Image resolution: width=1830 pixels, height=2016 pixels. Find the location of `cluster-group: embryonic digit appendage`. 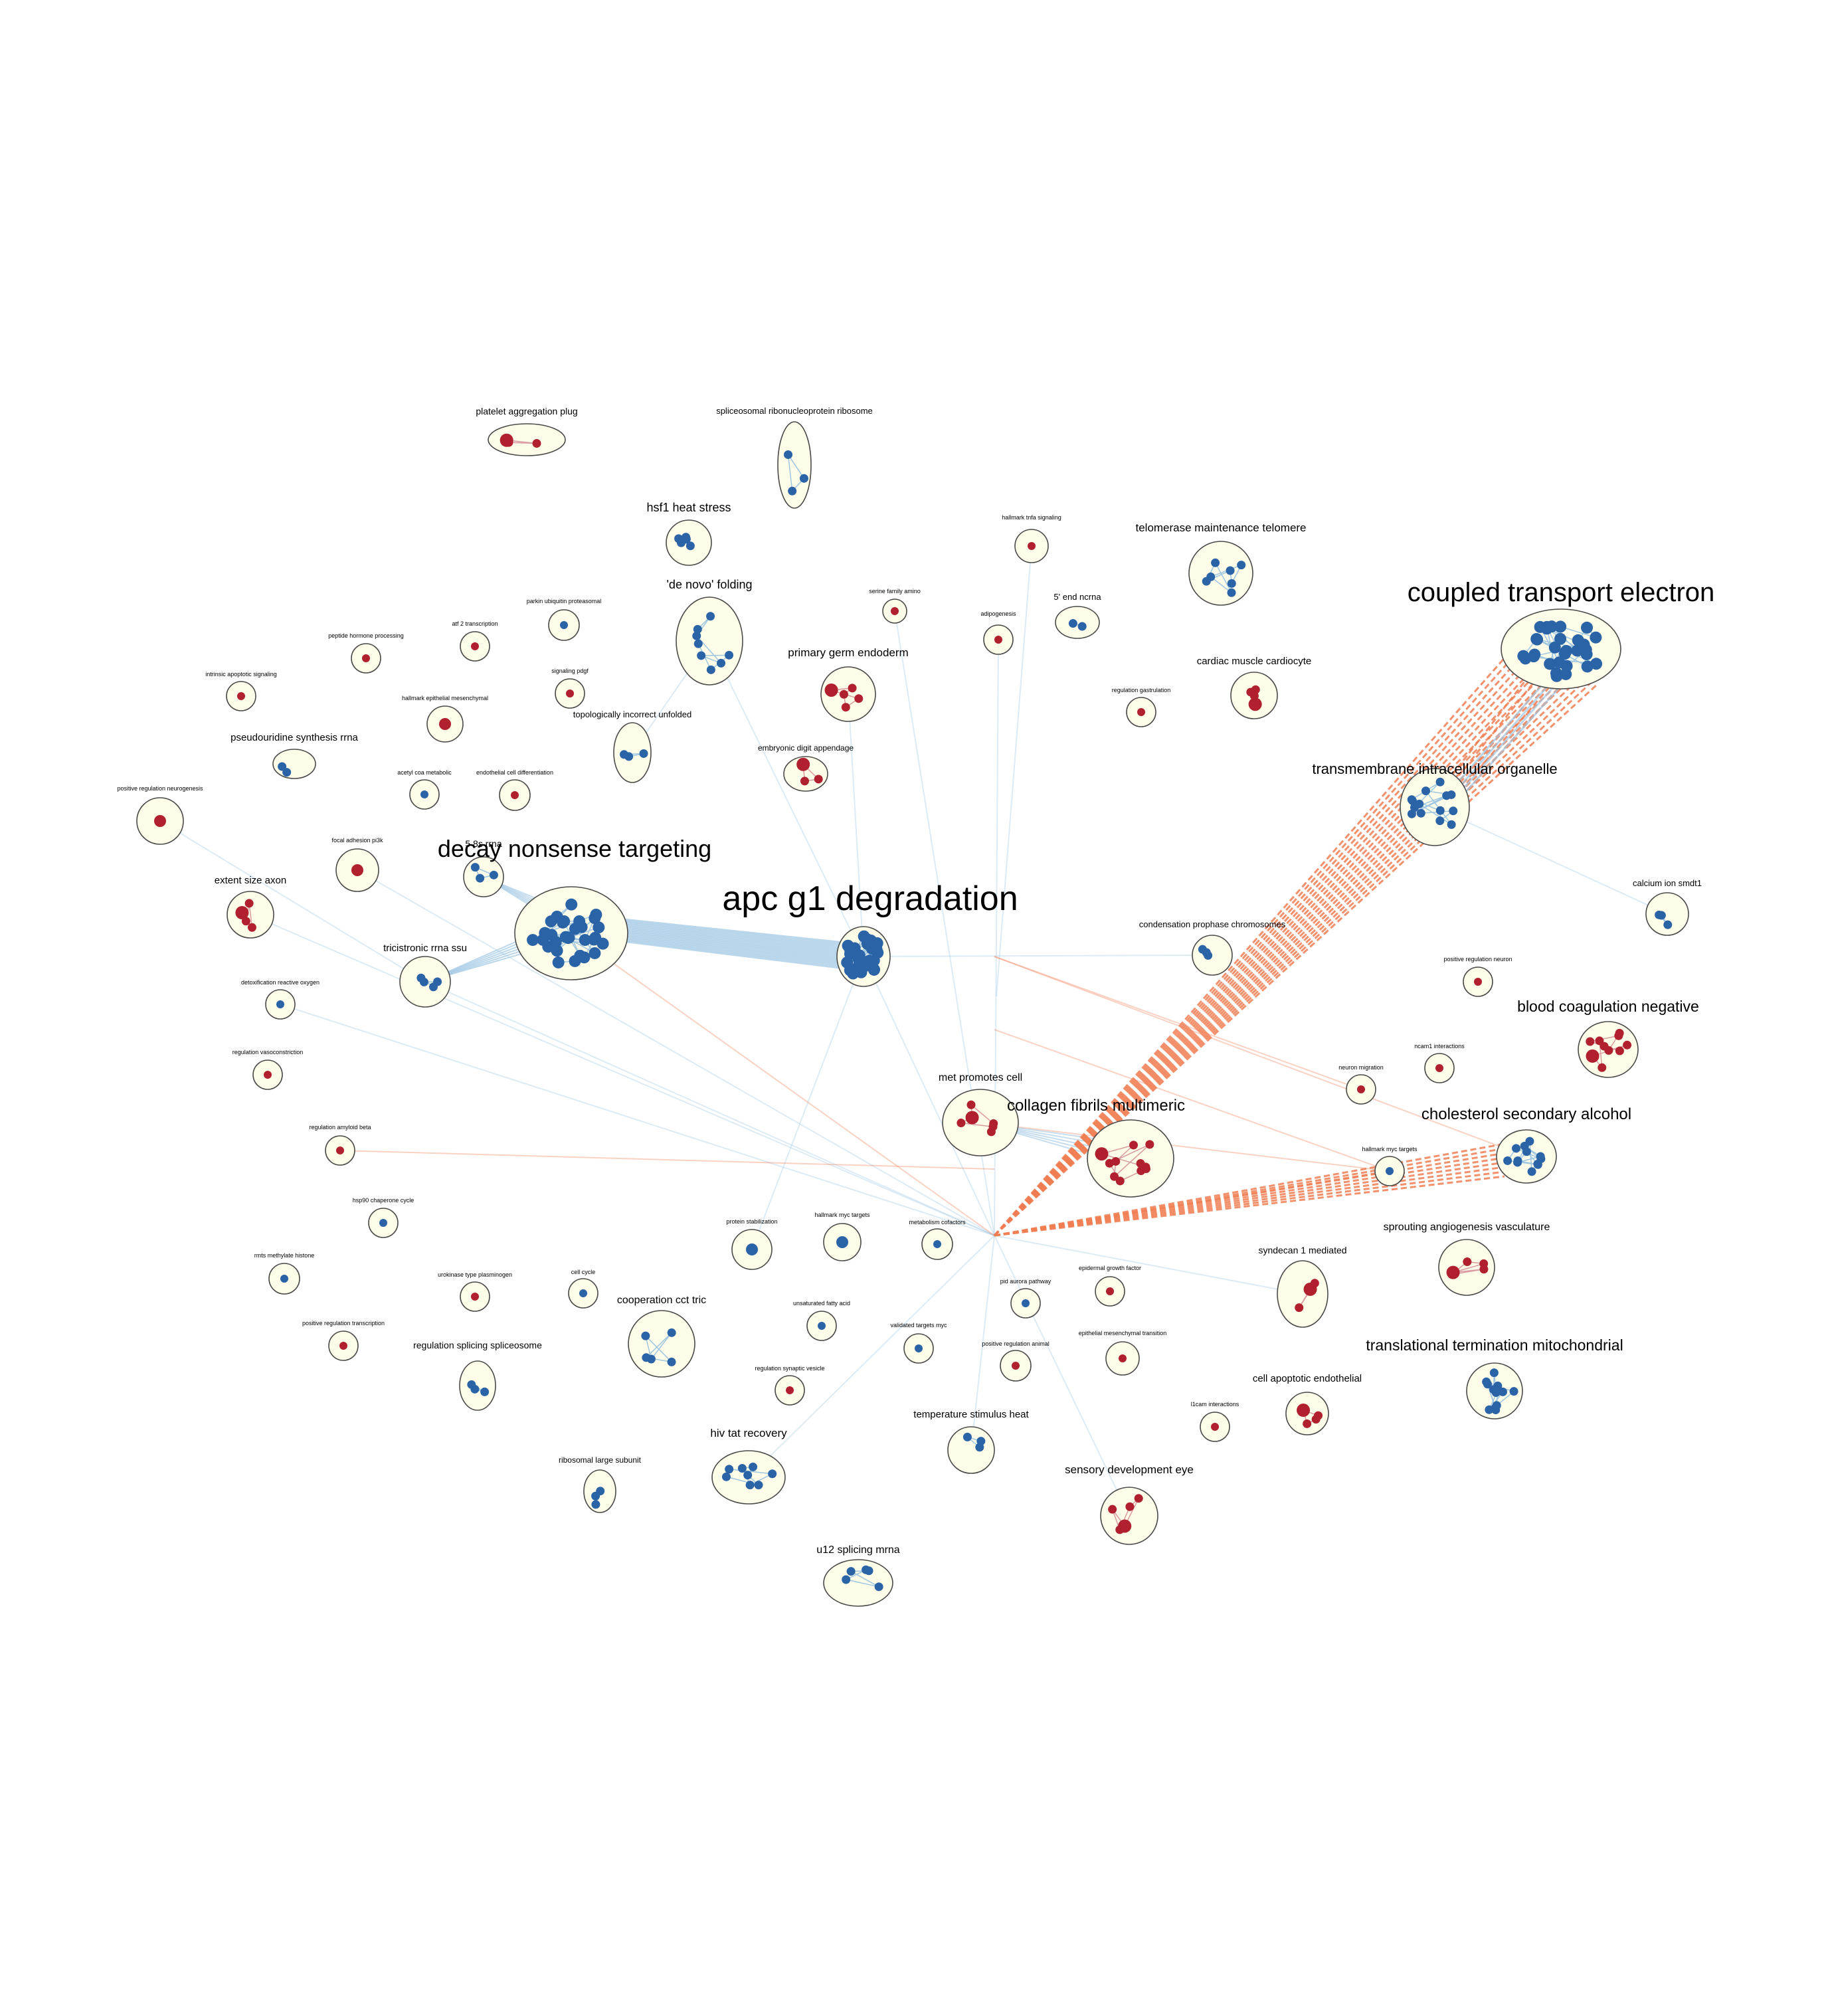

cluster-group: embryonic digit appendage is located at coordinates (806, 767).